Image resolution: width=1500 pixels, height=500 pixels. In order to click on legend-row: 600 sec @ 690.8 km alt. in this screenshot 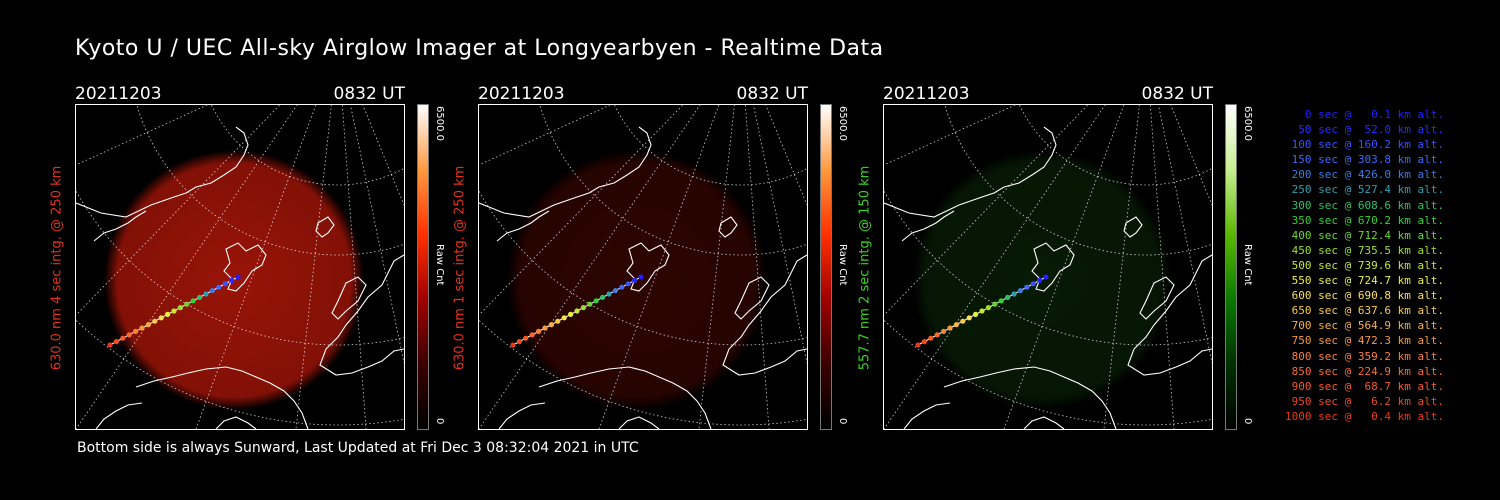, I will do `click(1367, 296)`.